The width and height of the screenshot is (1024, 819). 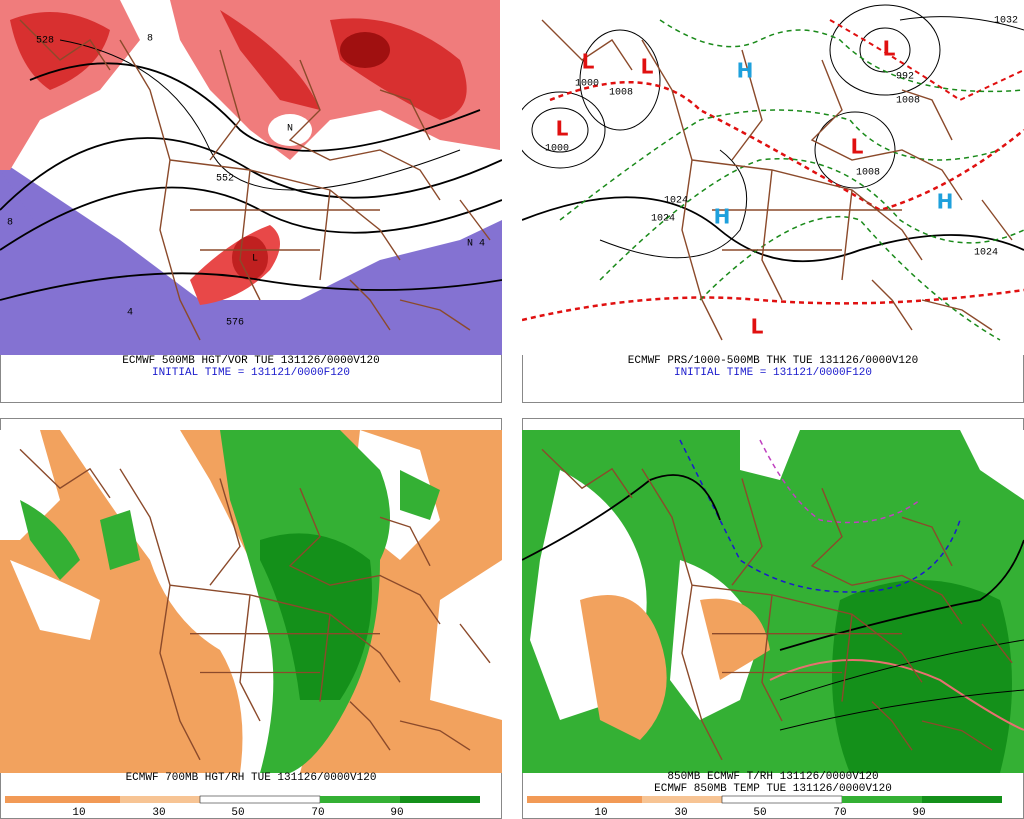 What do you see at coordinates (772, 777) in the screenshot?
I see `caption: 850MB ECMWF T/RH 131126/0000V120` at bounding box center [772, 777].